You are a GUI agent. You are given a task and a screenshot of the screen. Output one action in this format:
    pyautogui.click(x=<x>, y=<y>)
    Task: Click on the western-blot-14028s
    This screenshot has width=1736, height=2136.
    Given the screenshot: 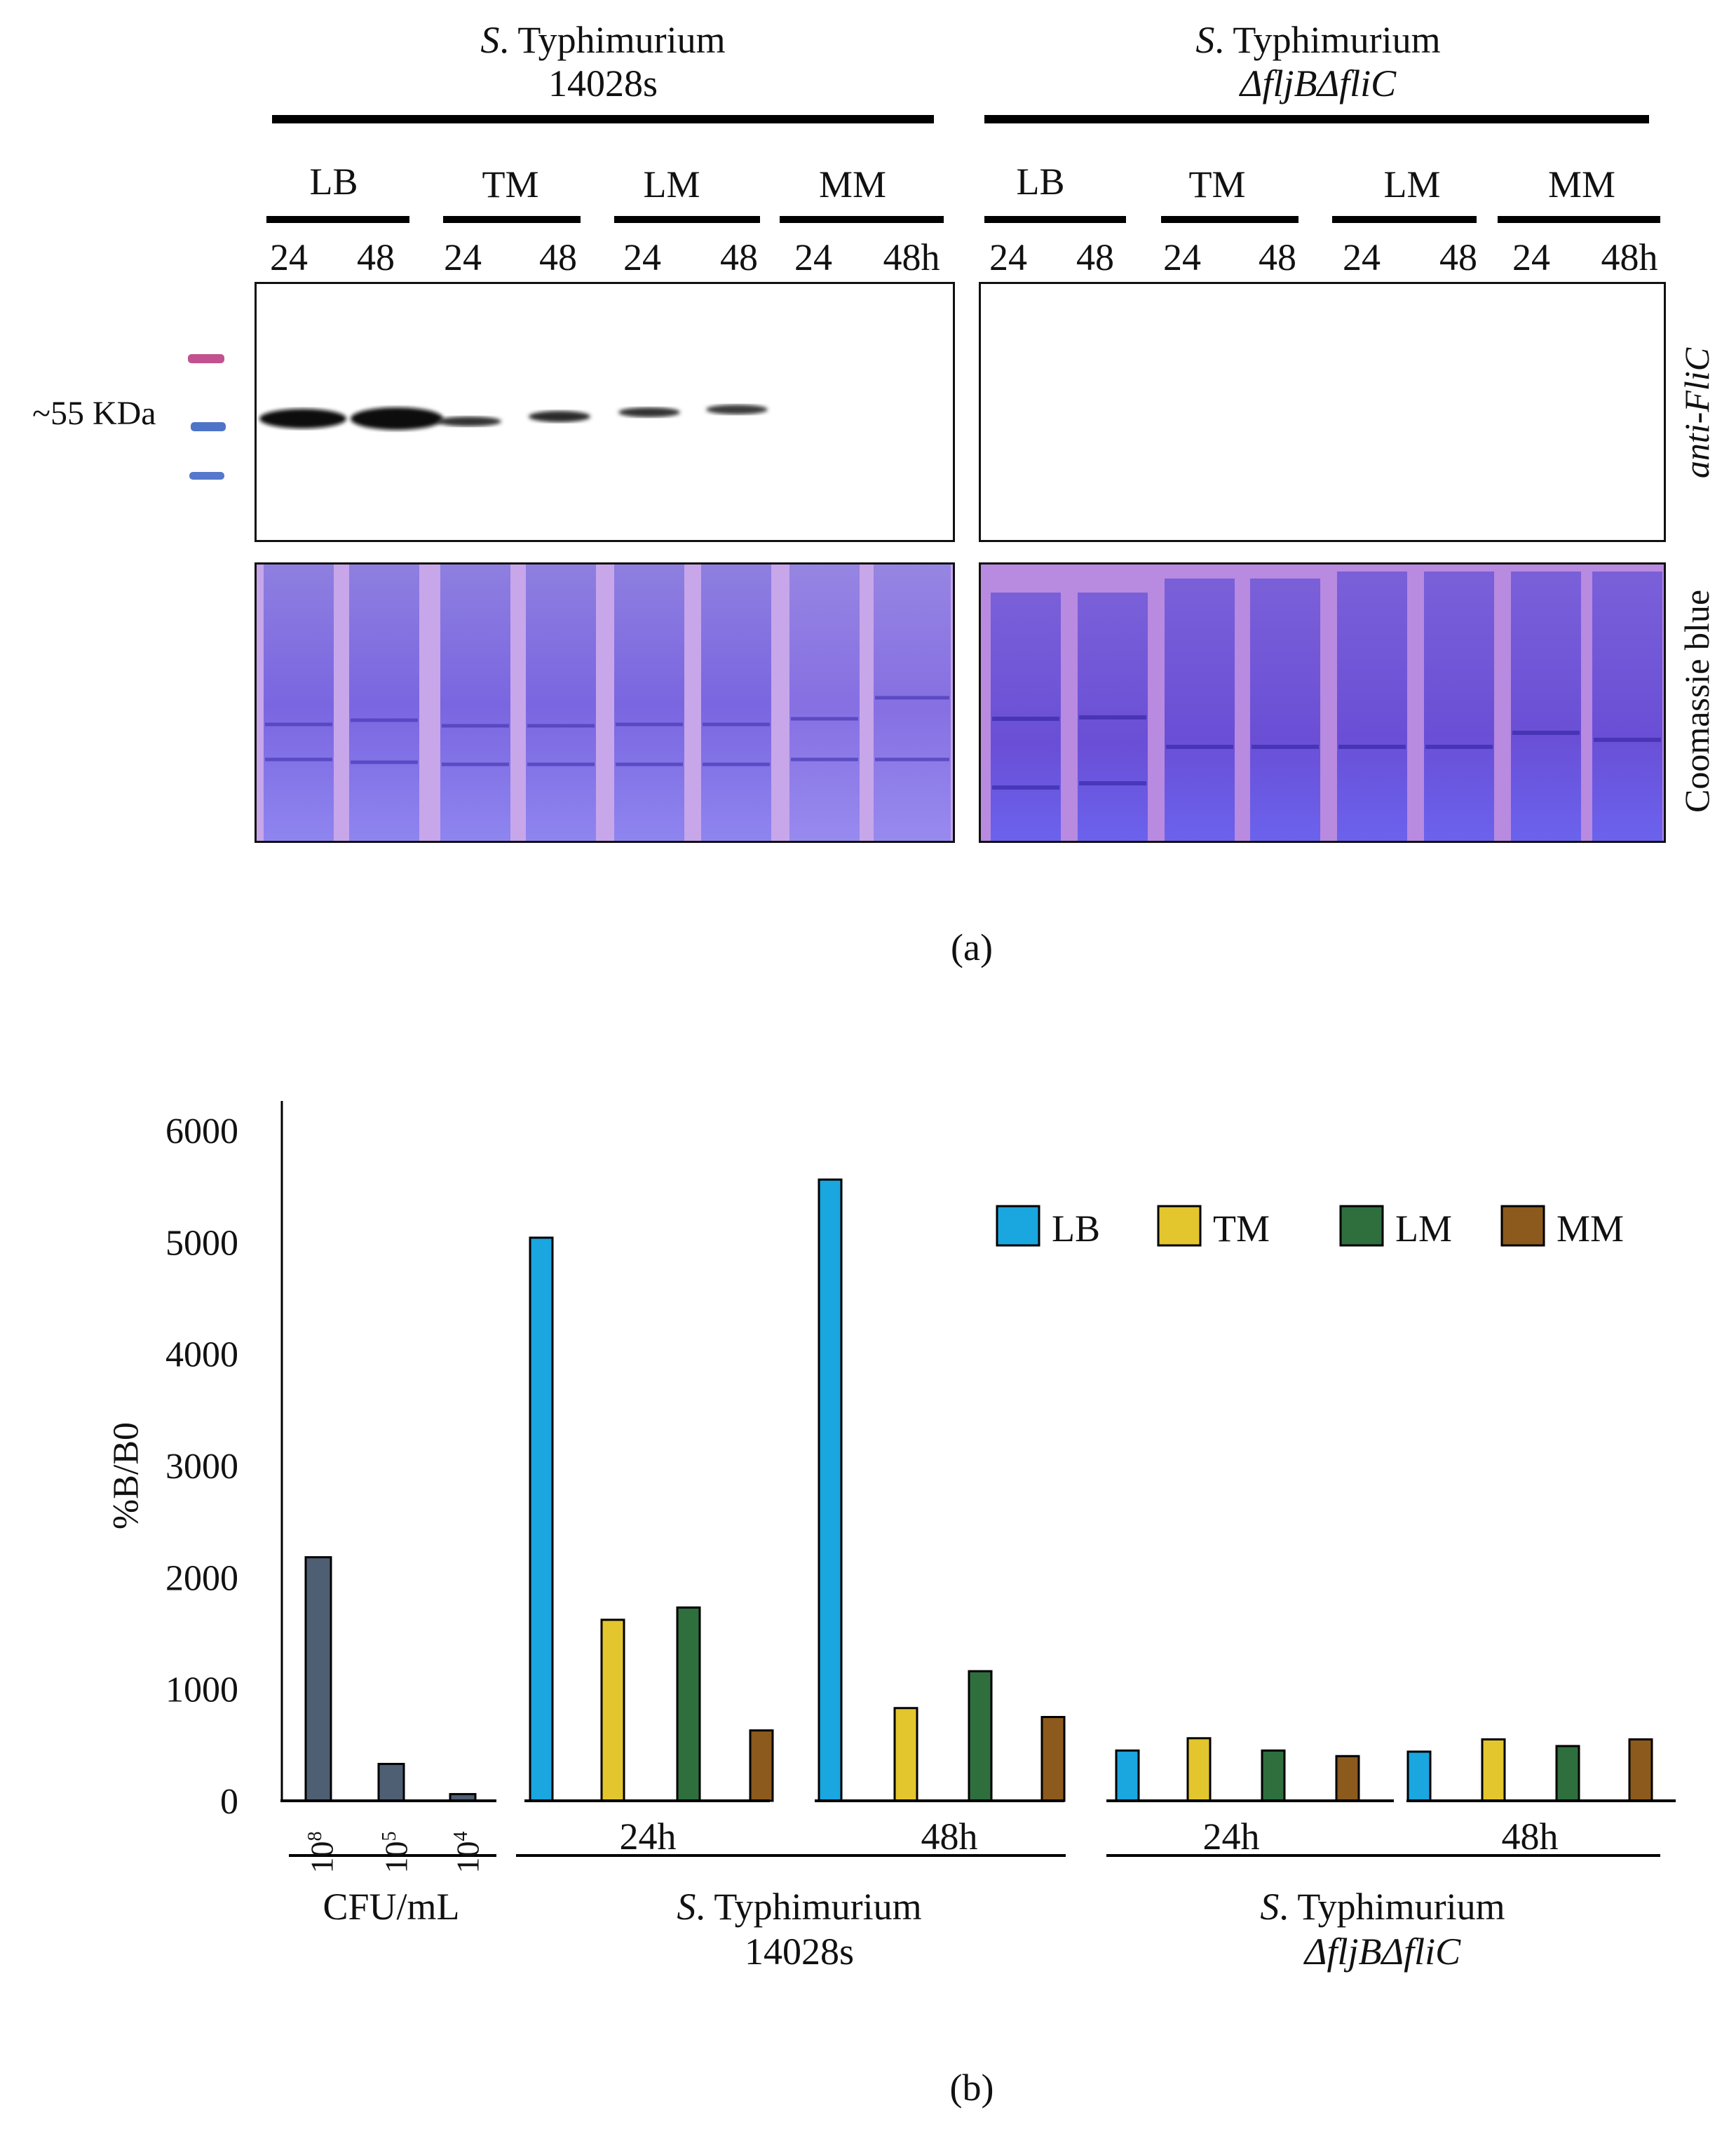 What is the action you would take?
    pyautogui.click(x=605, y=412)
    